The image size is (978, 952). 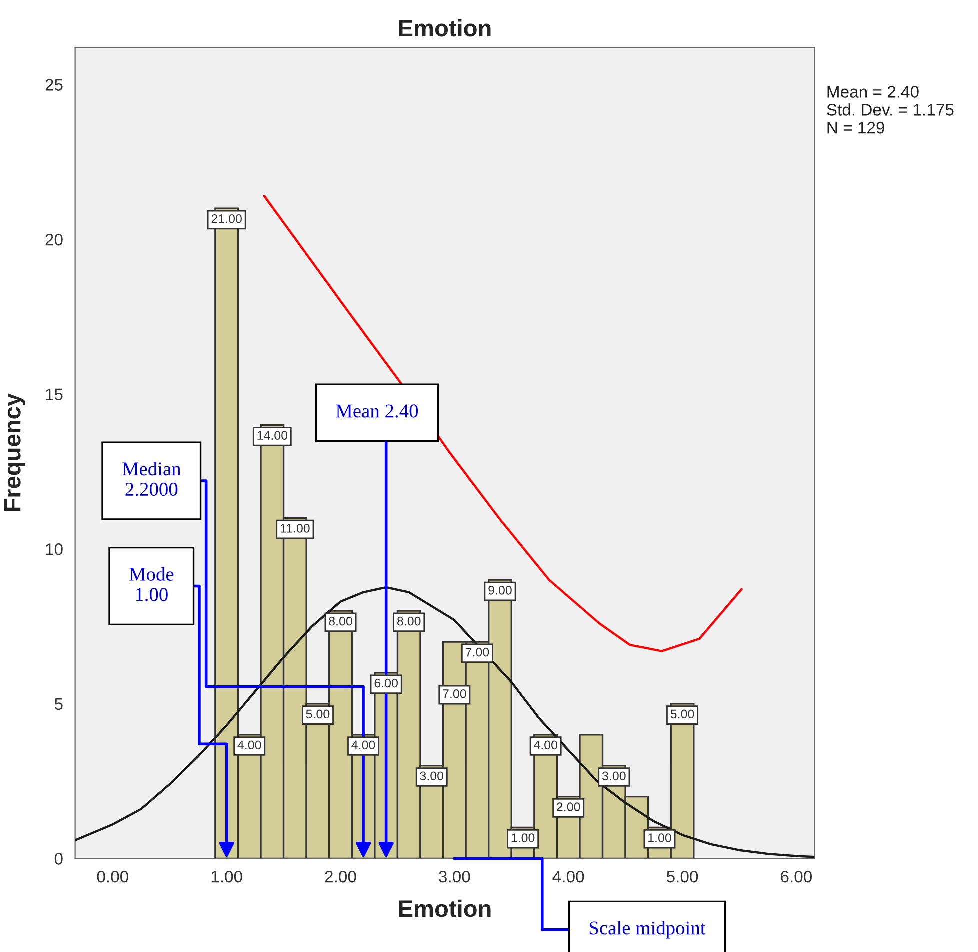 What do you see at coordinates (54, 240) in the screenshot?
I see `y-tick-label: 20` at bounding box center [54, 240].